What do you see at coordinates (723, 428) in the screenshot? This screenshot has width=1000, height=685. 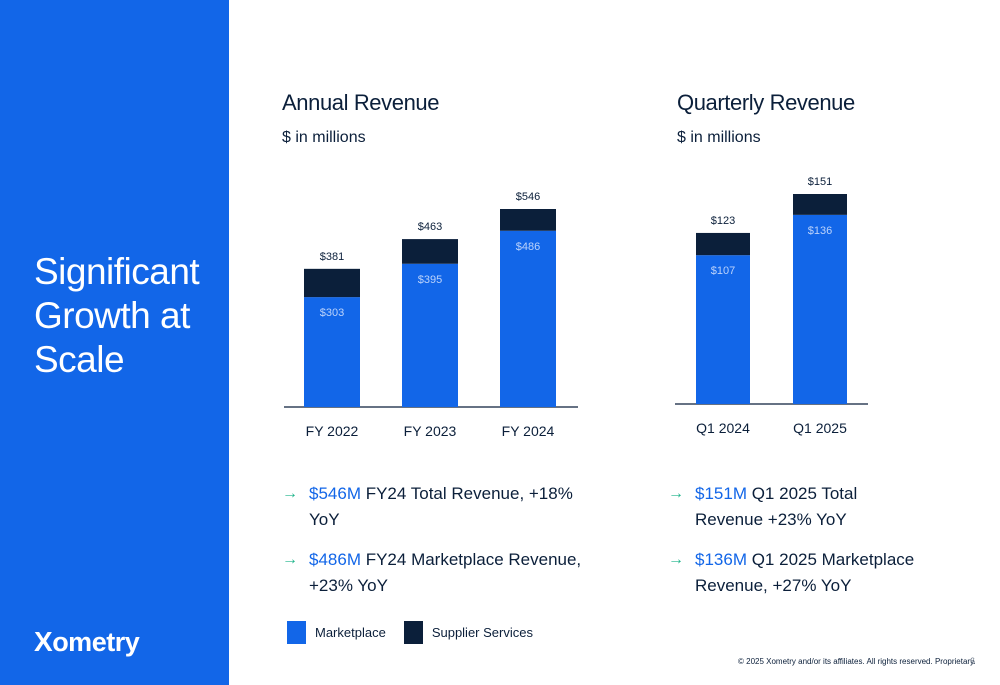 I see `quarterly-x-tick-label: Q1 2024` at bounding box center [723, 428].